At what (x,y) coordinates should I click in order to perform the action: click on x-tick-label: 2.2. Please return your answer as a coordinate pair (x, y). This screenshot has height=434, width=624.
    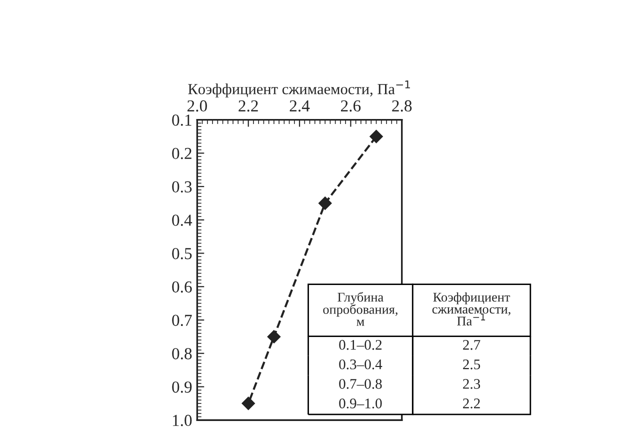
    Looking at the image, I should click on (248, 106).